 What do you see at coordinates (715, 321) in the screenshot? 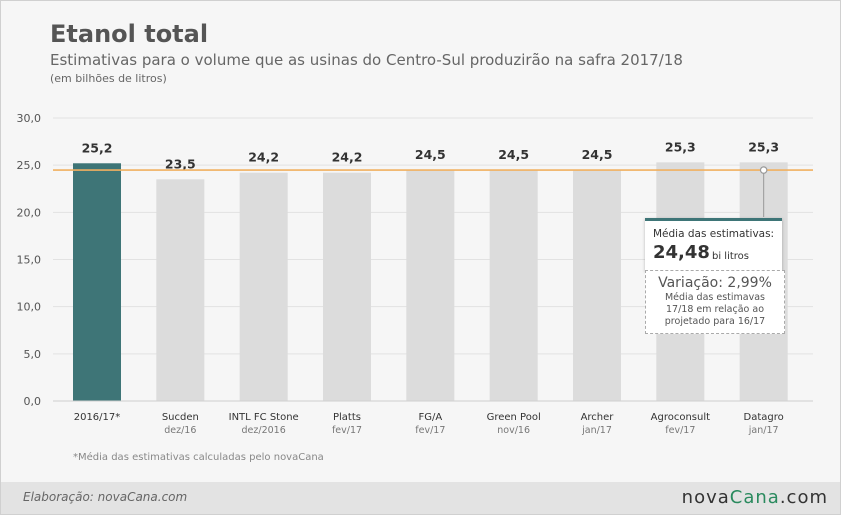
I see `variation-desc-line: projetado para 16/17` at bounding box center [715, 321].